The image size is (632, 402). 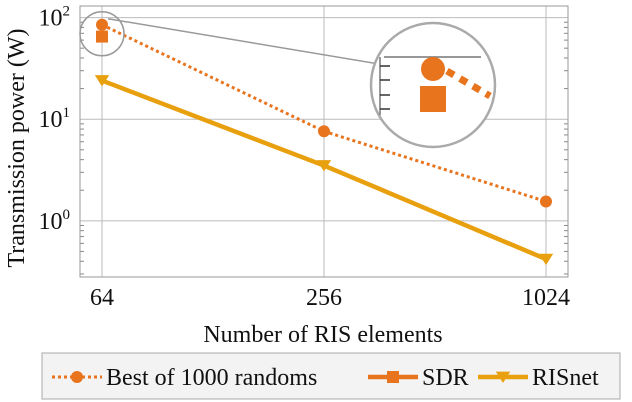 I want to click on zoom-lens, so click(x=433, y=85).